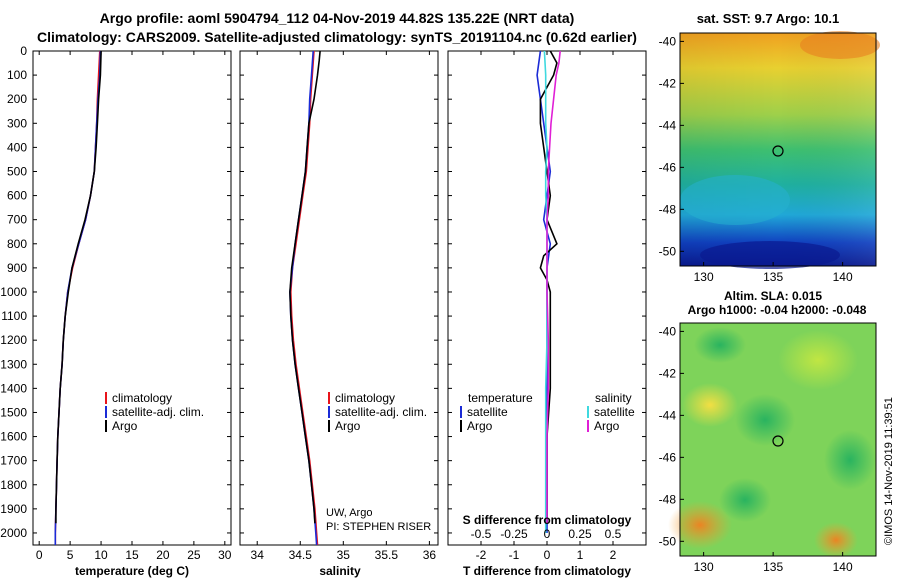 The image size is (900, 585). Describe the element at coordinates (13, 533) in the screenshot. I see `depth-tick-label: 2000` at that location.